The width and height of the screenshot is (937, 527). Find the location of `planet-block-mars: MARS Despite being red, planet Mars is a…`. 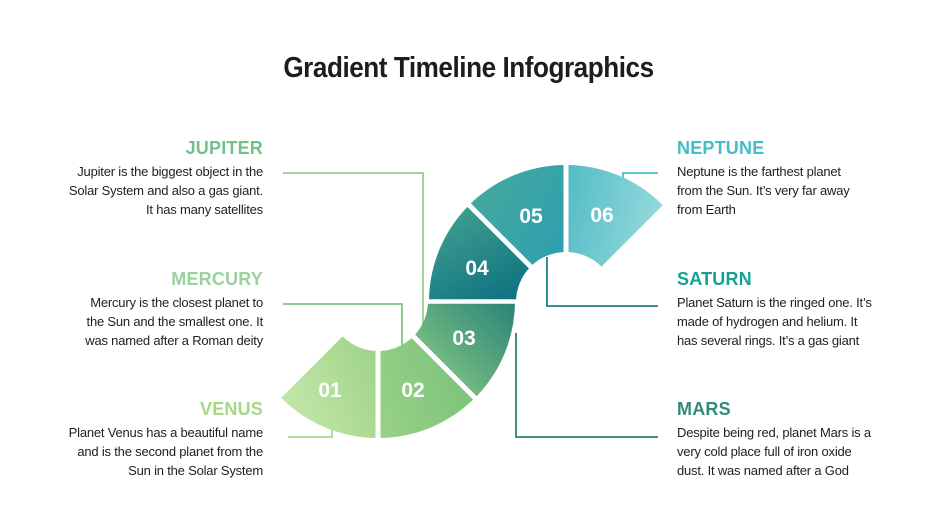

planet-block-mars: MARS Despite being red, planet Mars is a… is located at coordinates (794, 439).